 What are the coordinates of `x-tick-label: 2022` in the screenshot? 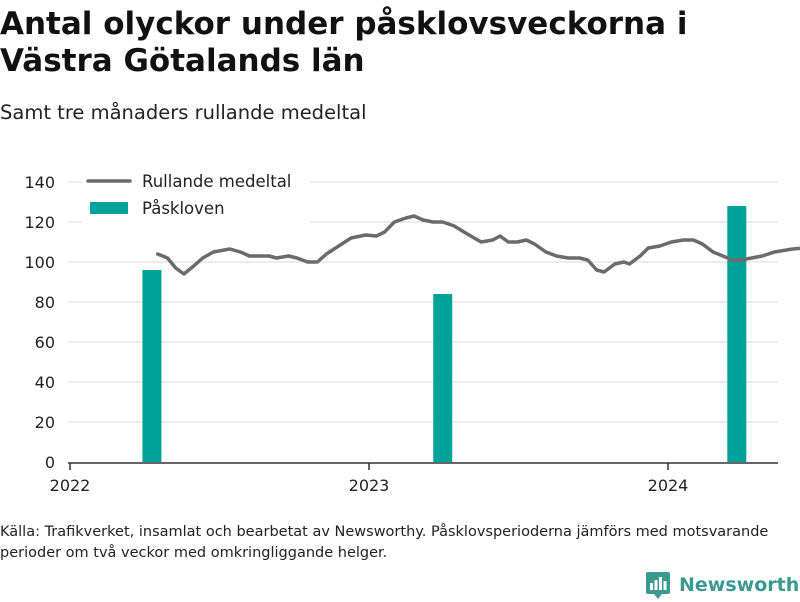 It's located at (70, 485).